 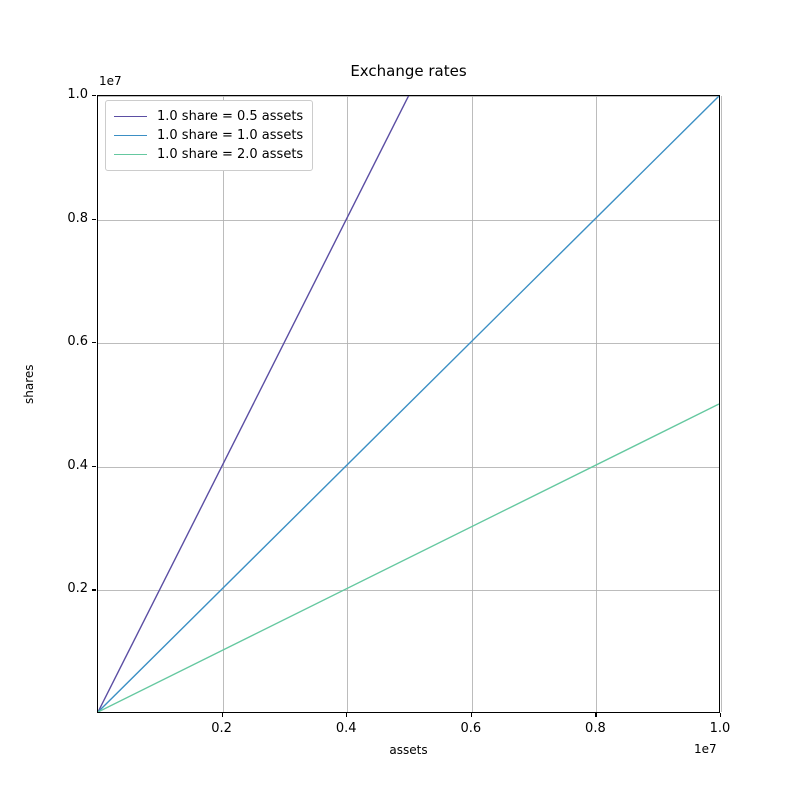 What do you see at coordinates (230, 116) in the screenshot?
I see `legend-label: 1.0 share = 0.5 assets` at bounding box center [230, 116].